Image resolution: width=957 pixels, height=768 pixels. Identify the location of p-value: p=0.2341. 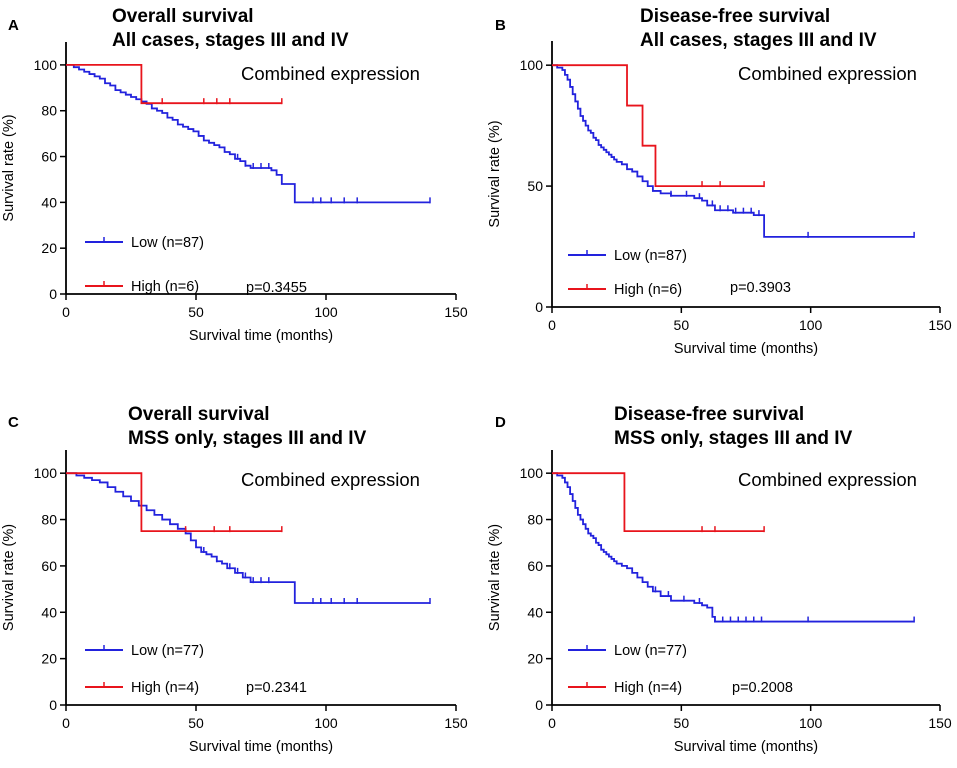
(276, 688).